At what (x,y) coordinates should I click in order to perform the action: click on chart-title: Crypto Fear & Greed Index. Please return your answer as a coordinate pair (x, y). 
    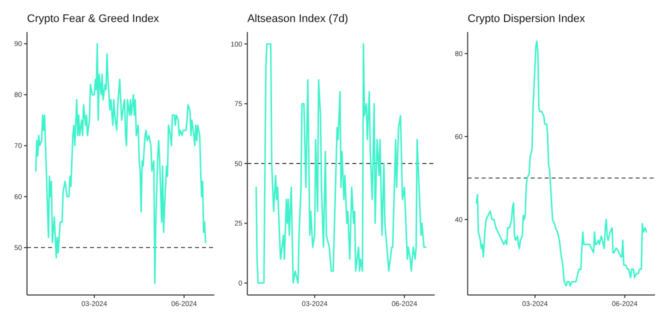
    Looking at the image, I should click on (93, 19).